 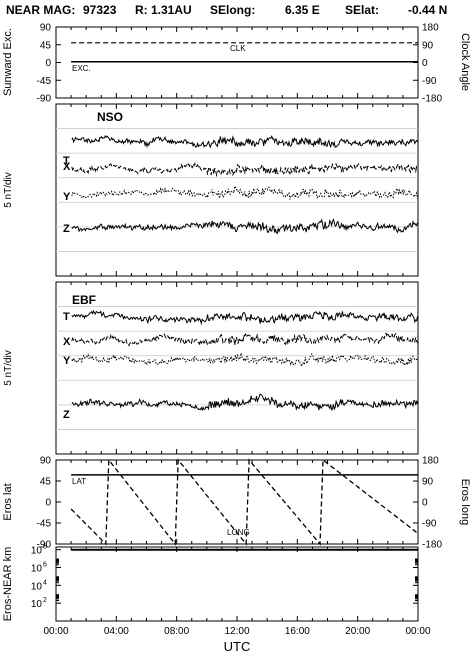 I want to click on x-axis-label: UTC, so click(x=237, y=646).